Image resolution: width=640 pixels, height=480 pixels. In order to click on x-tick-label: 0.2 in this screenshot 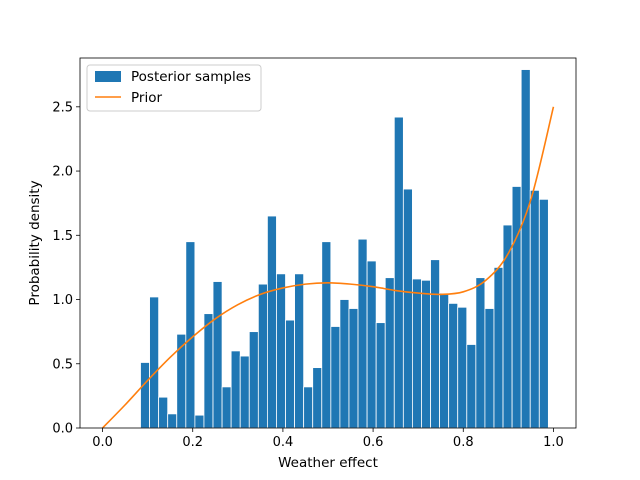, I will do `click(192, 442)`.